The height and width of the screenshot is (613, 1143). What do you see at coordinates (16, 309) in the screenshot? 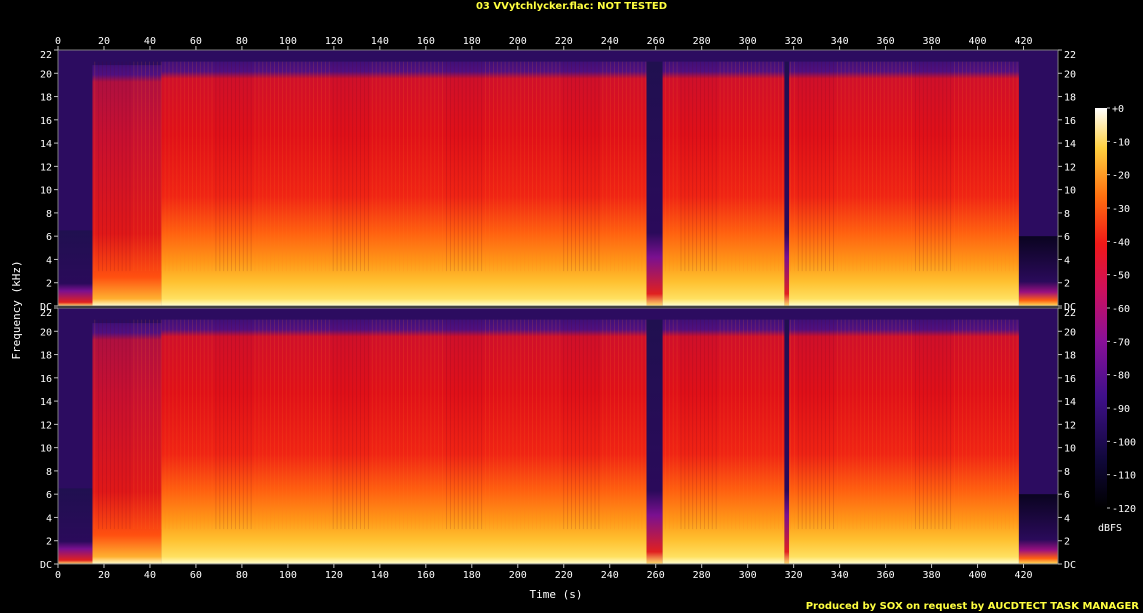
I see `y-axis-label: Frequency (kHz)` at bounding box center [16, 309].